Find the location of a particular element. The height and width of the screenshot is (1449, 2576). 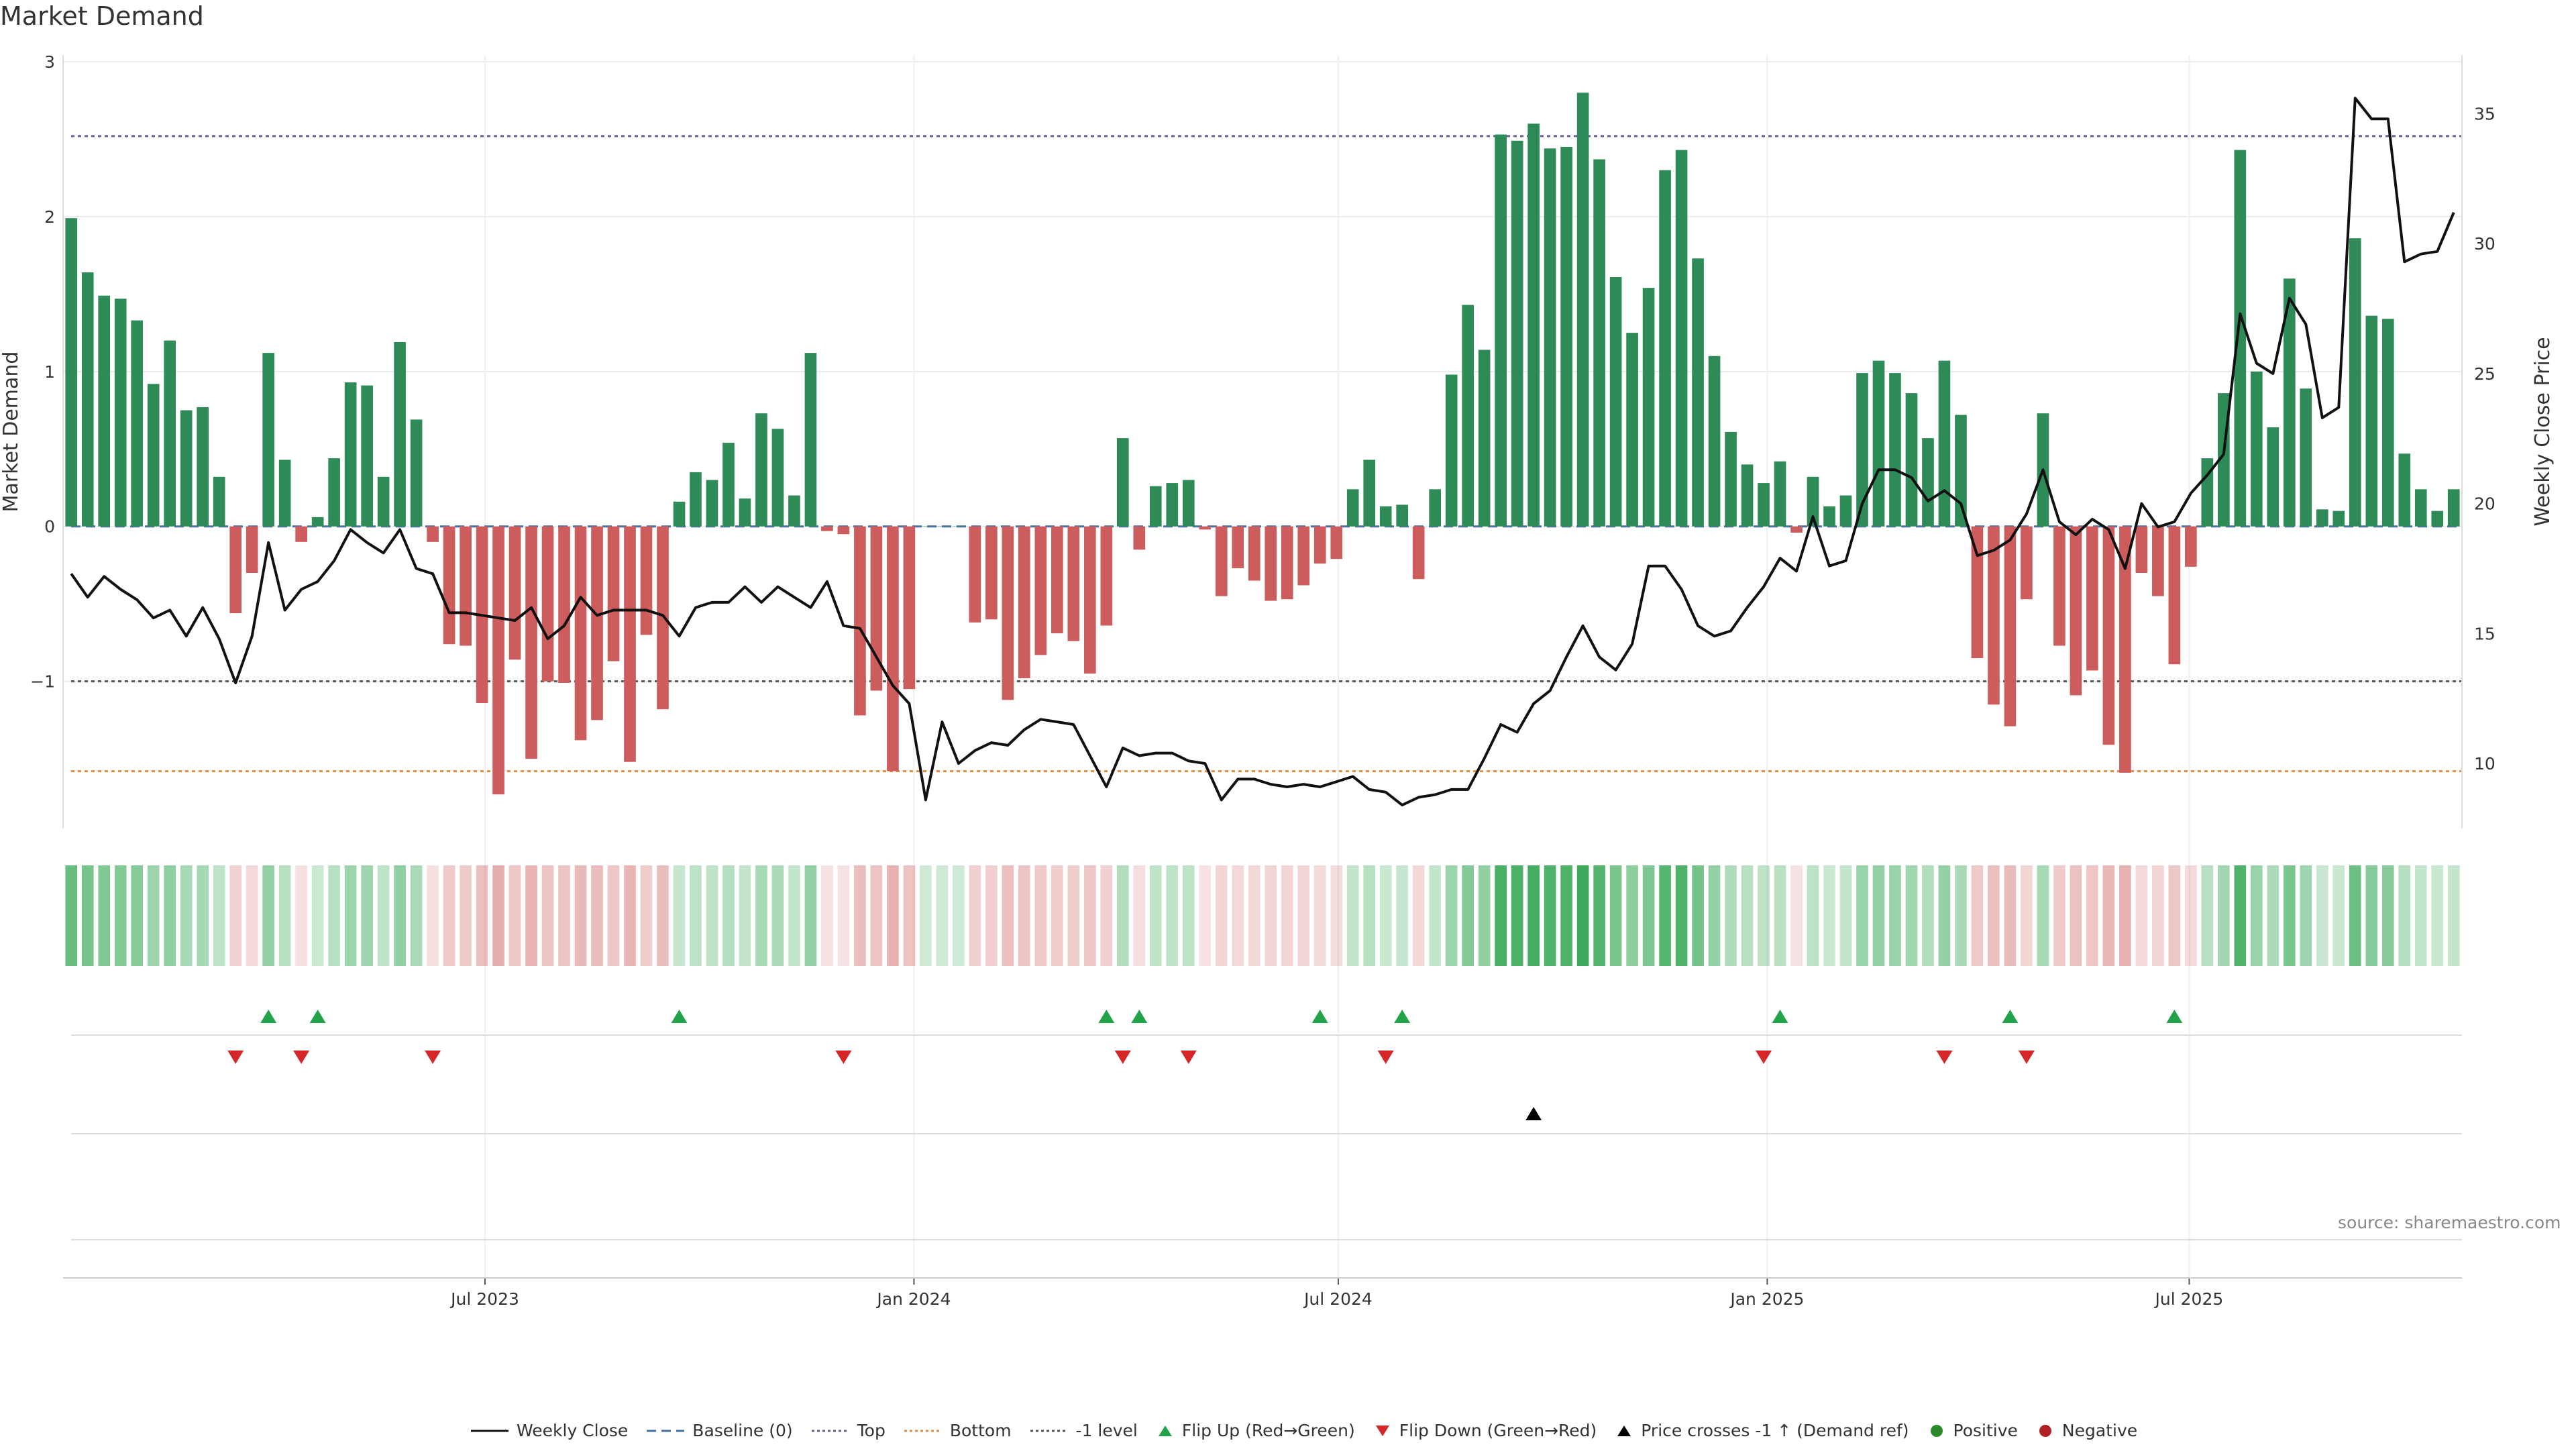

y-tick-label-left: 0 is located at coordinates (49, 527).